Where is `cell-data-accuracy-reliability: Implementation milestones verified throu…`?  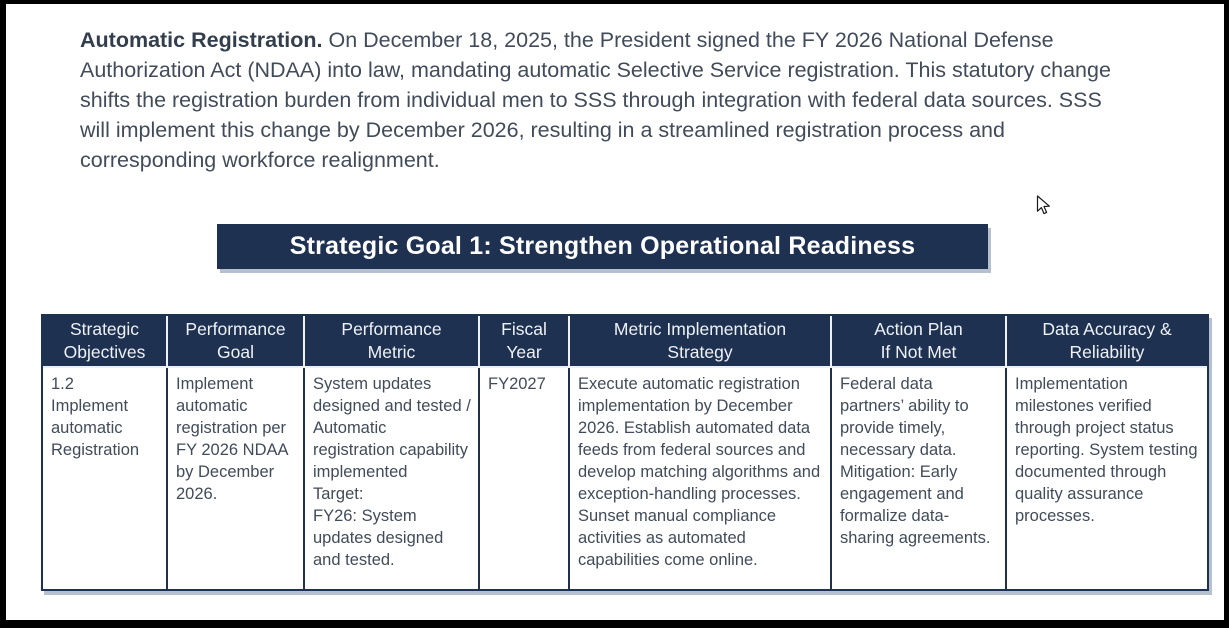
cell-data-accuracy-reliability: Implementation milestones verified throu… is located at coordinates (1106, 478).